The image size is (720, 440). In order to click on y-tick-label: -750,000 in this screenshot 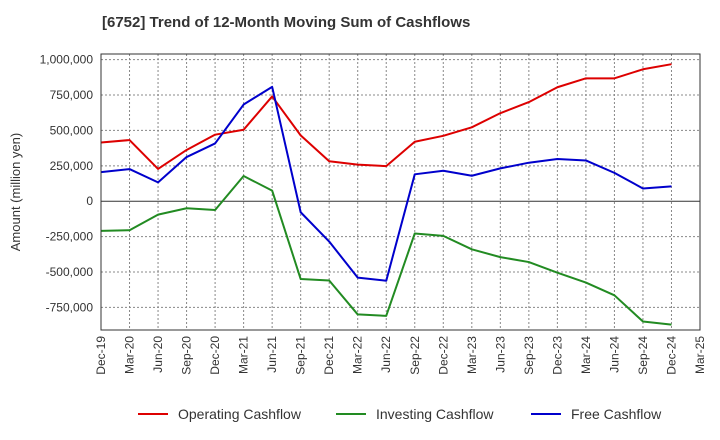, I will do `click(70, 307)`.